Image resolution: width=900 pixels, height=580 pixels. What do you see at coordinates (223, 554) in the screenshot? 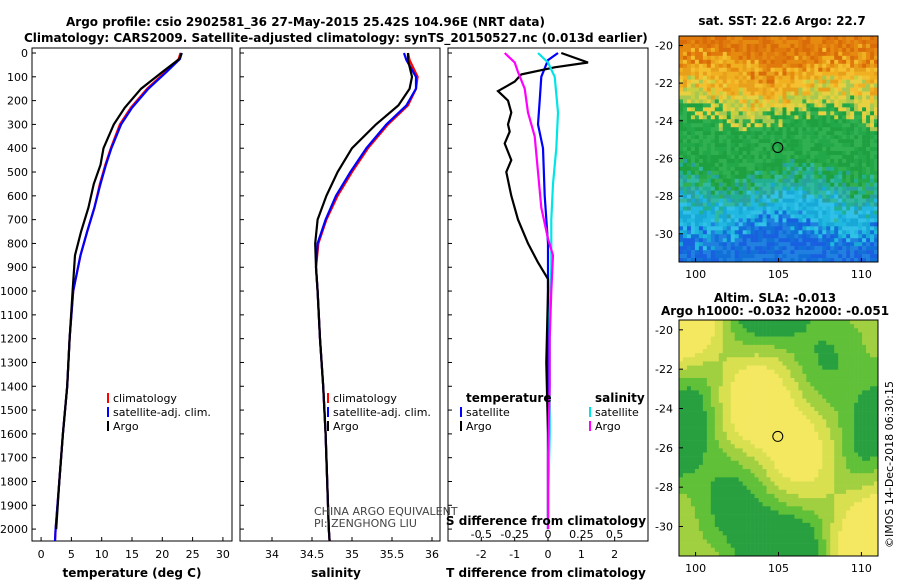
I see `x-tick-label: 30` at bounding box center [223, 554].